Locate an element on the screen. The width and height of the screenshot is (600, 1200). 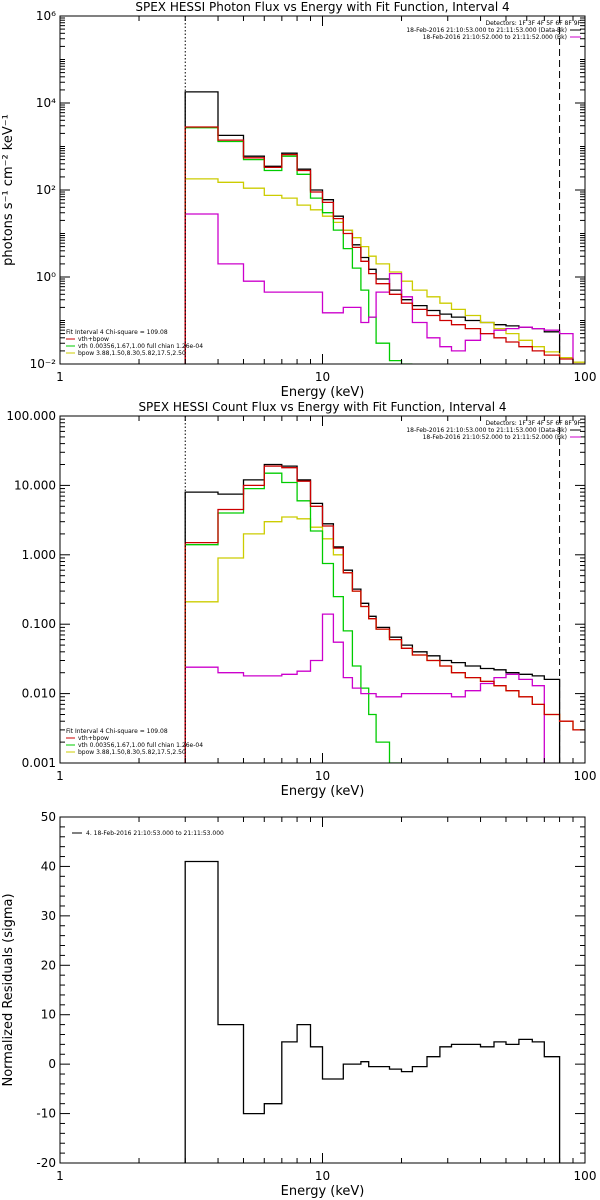
y-tick-label: 50 is located at coordinates (48, 817).